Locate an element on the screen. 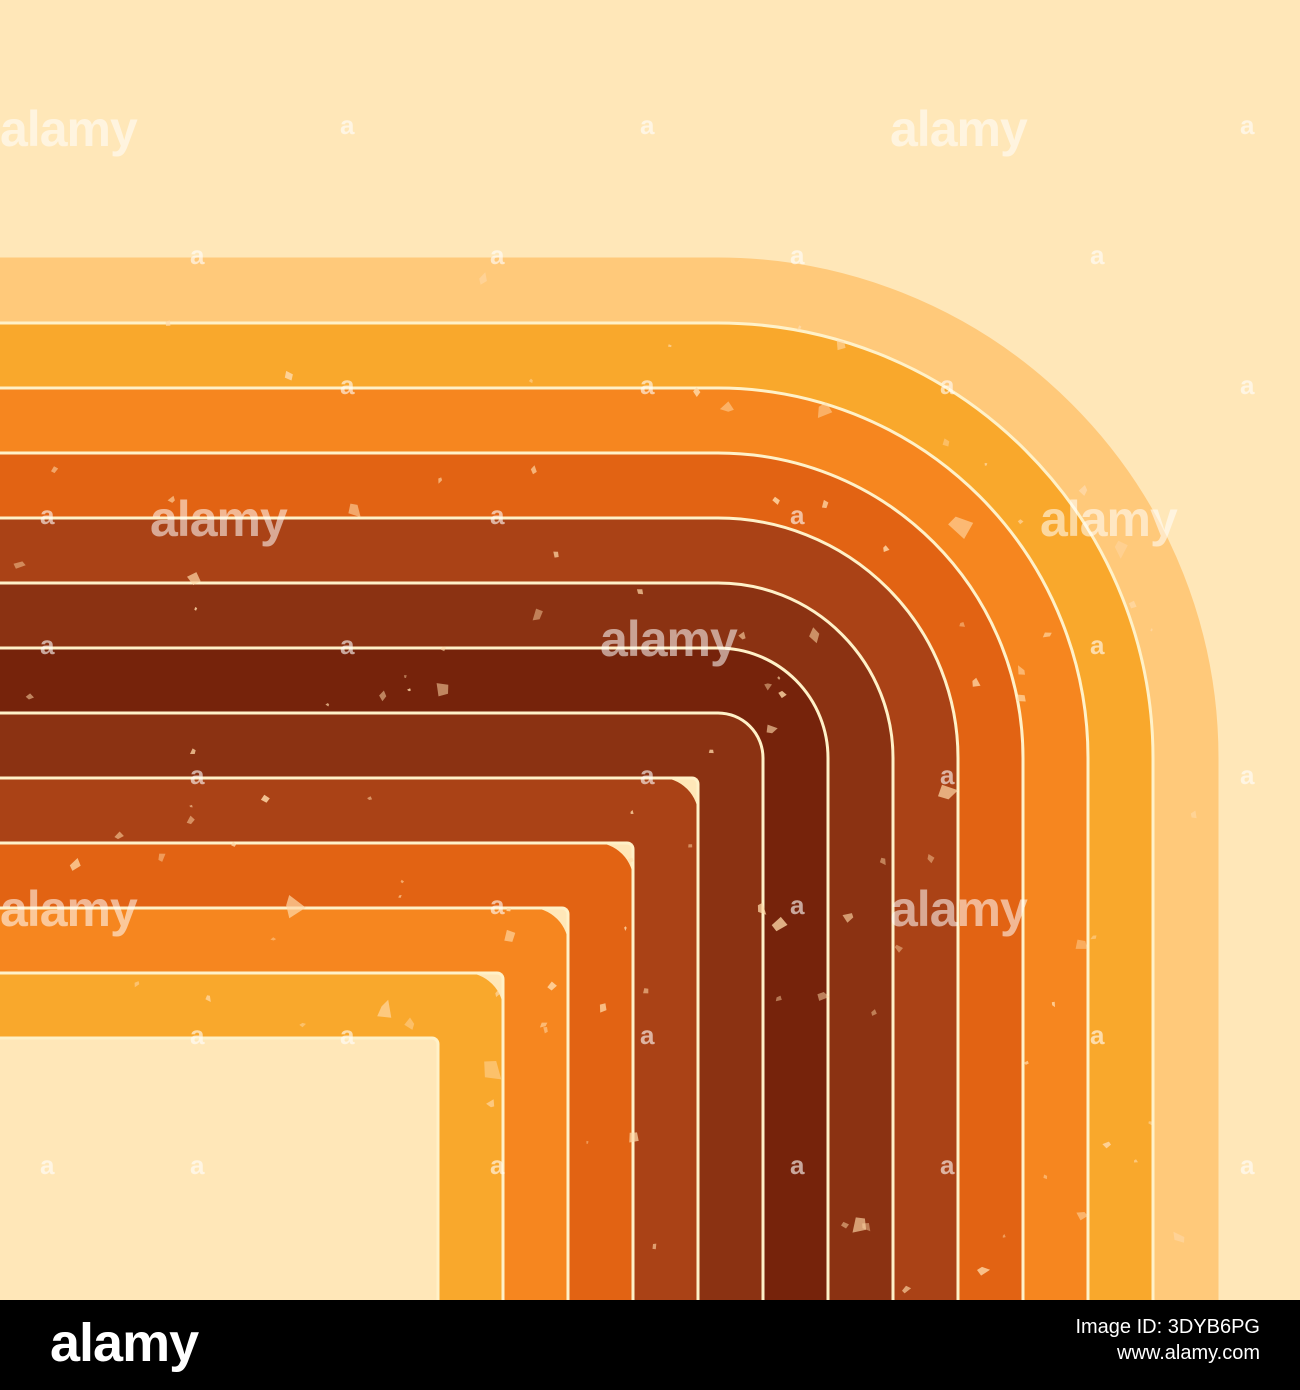  image-id-label: Image ID: 3DYB6PG is located at coordinates (1167, 1327).